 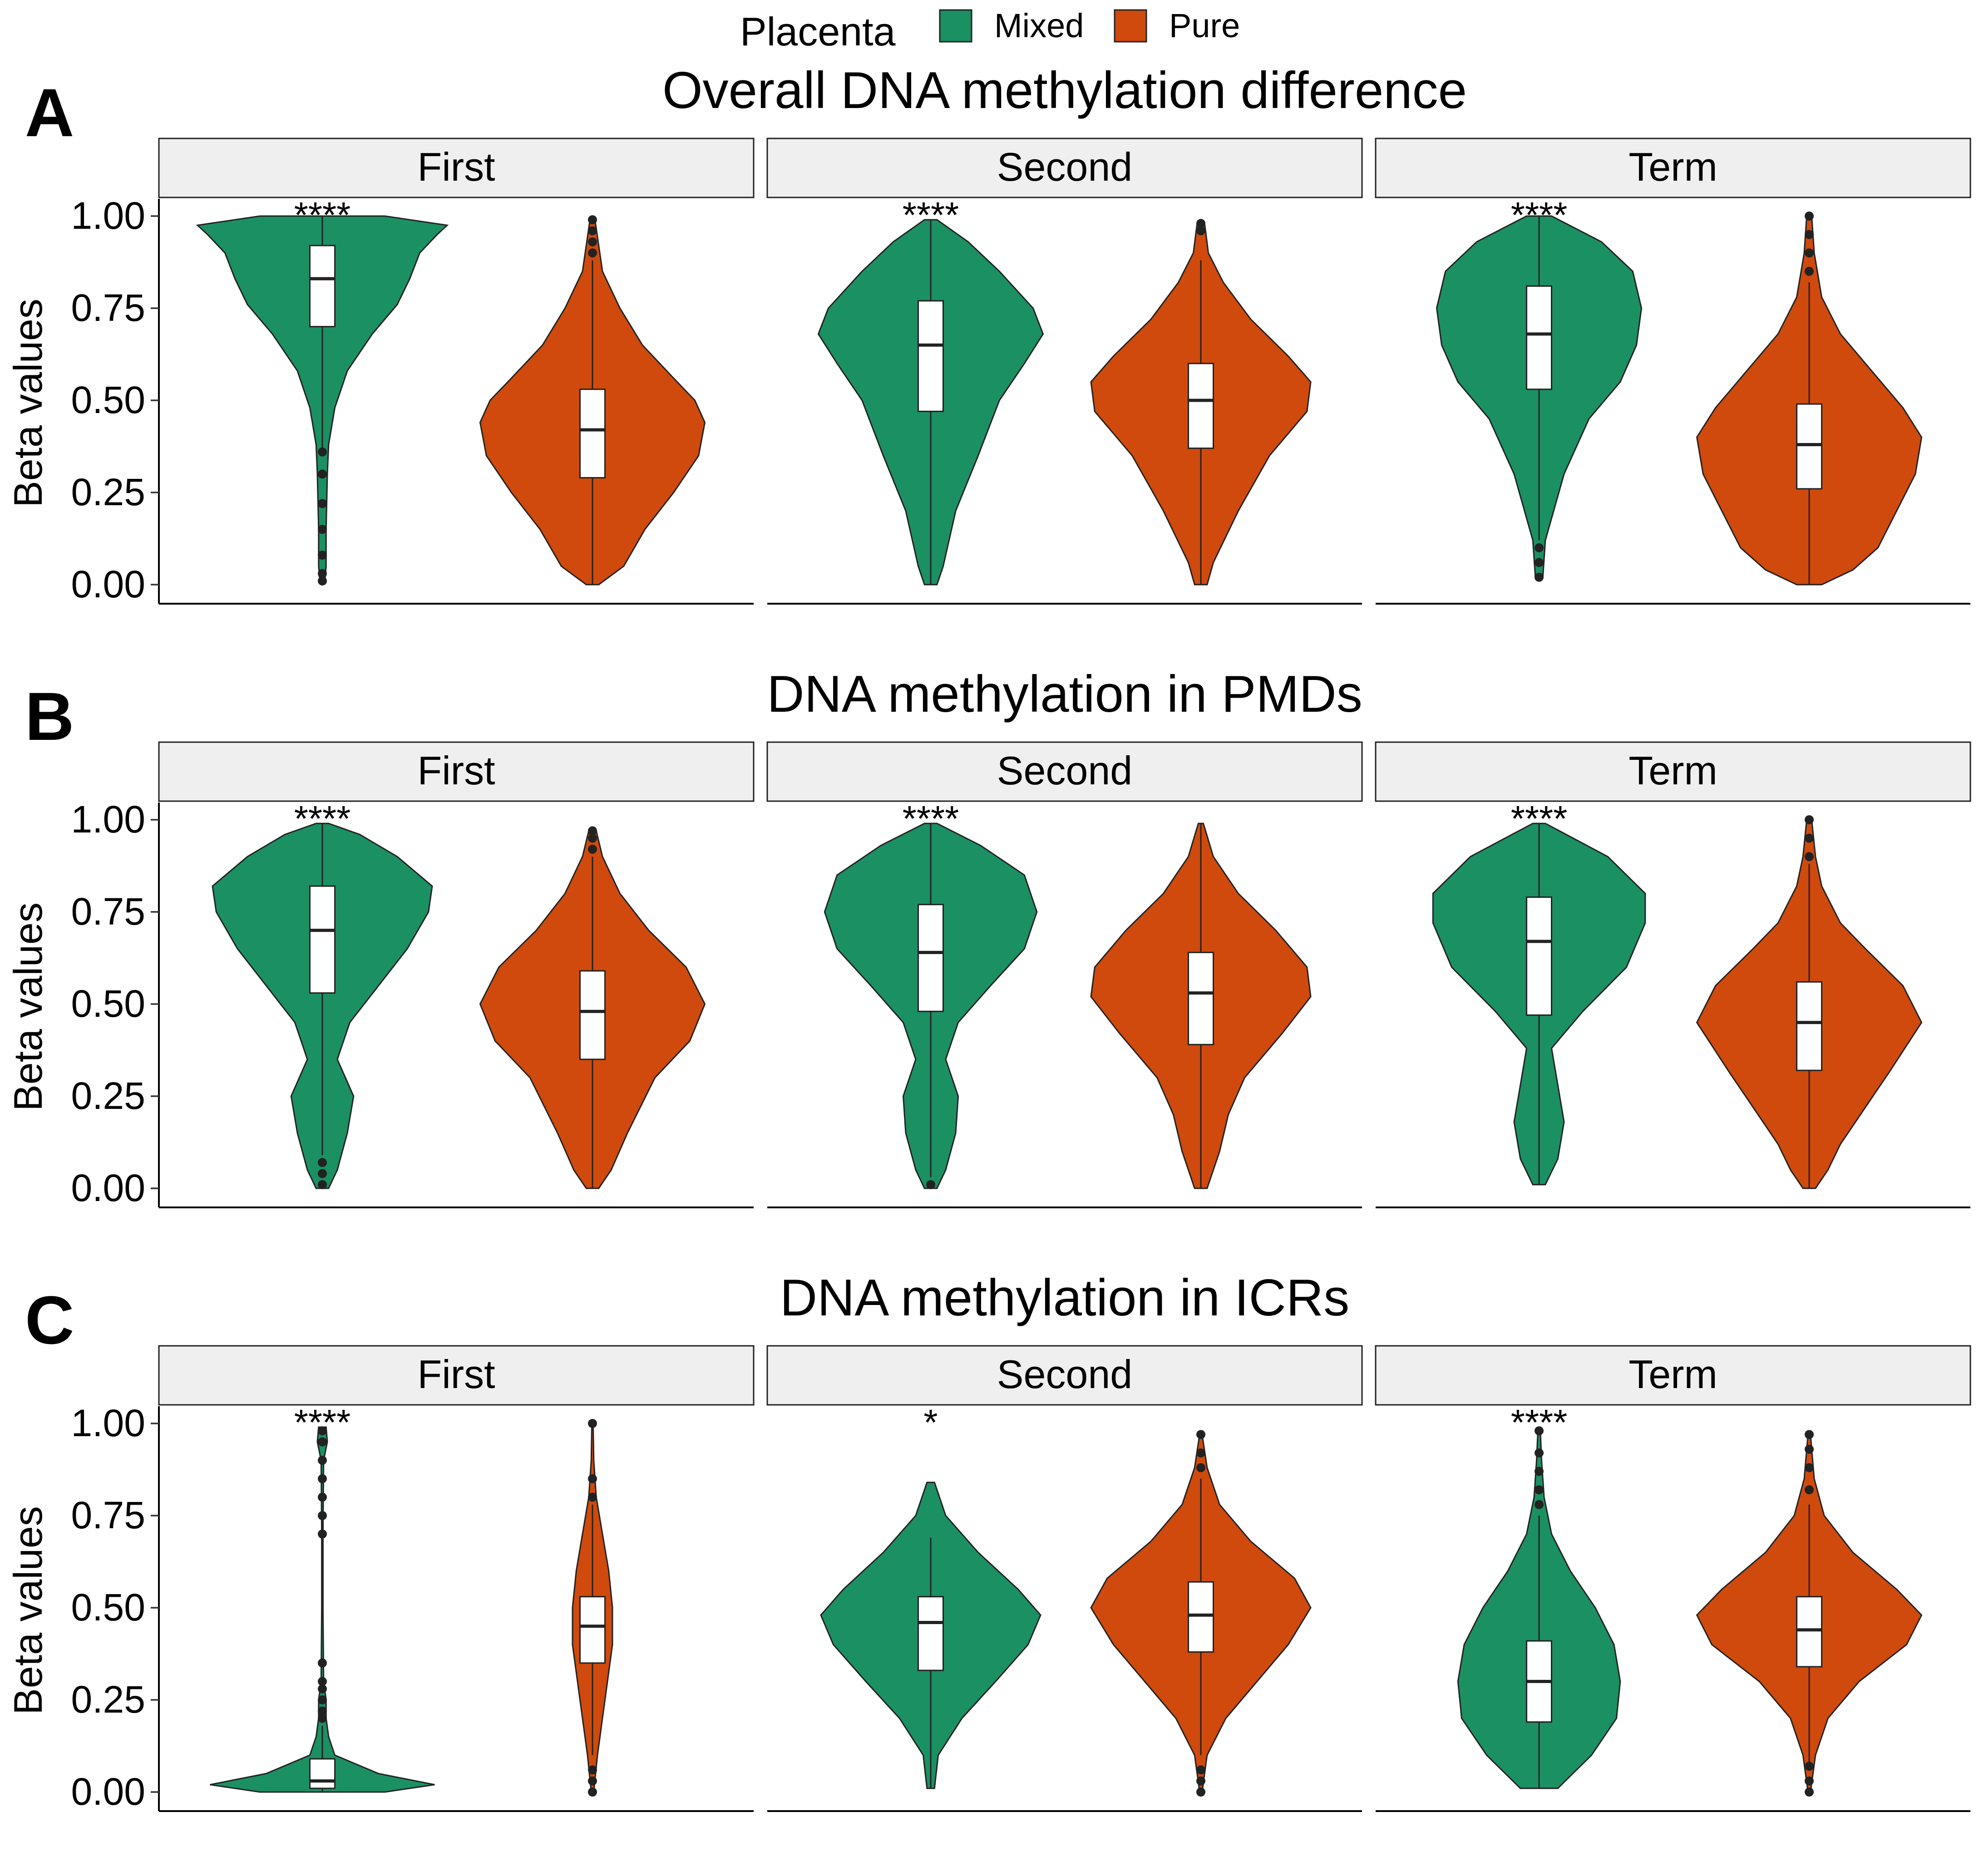 I want to click on legend-key-pure, so click(x=1130, y=26).